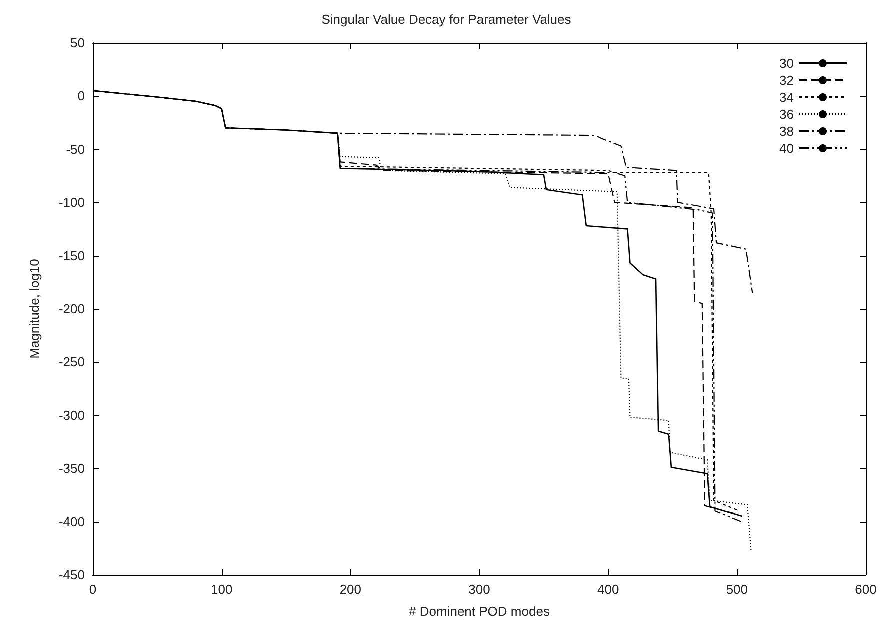 This screenshot has height=631, width=893. Describe the element at coordinates (737, 589) in the screenshot. I see `x-tick-label: 500` at that location.